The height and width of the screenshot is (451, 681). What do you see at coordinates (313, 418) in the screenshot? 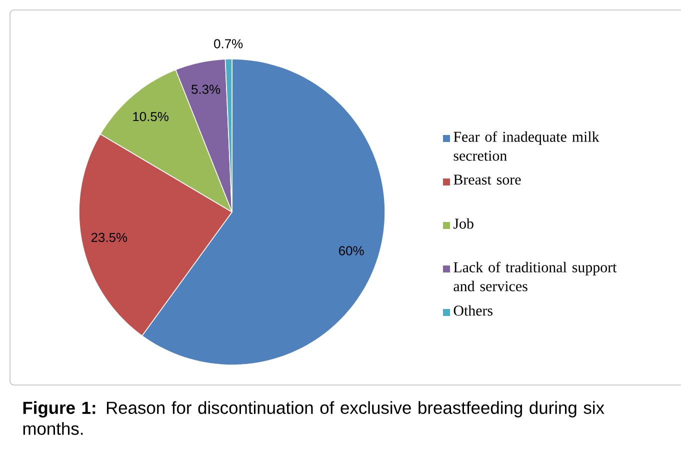
I see `chart-title: Figure 1: Reason for discontinuation of exclusive breastfeeding during six months.` at bounding box center [313, 418].